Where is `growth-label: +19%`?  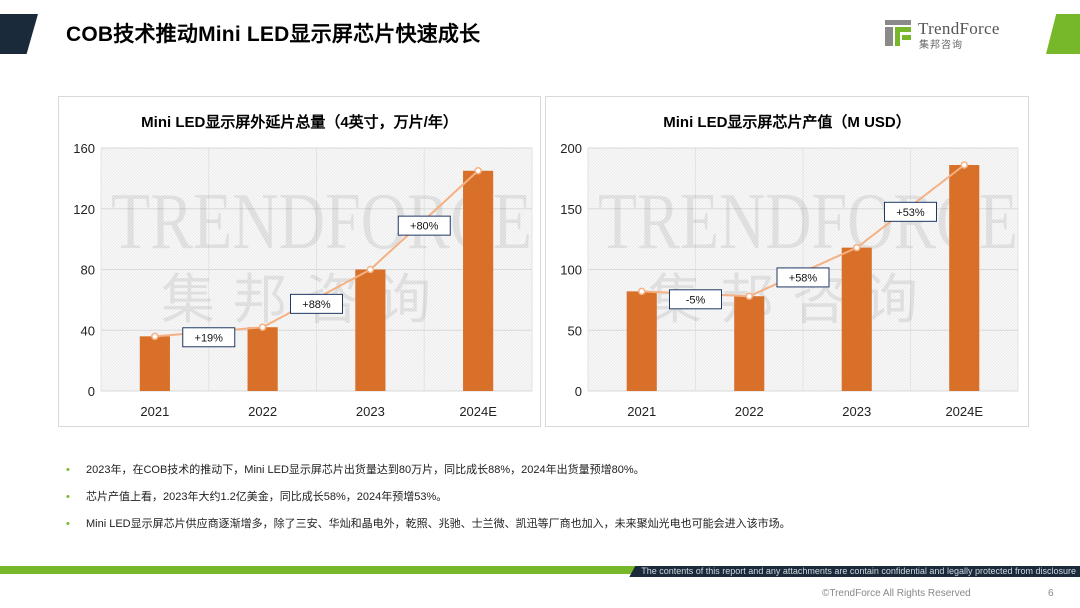 growth-label: +19% is located at coordinates (209, 338).